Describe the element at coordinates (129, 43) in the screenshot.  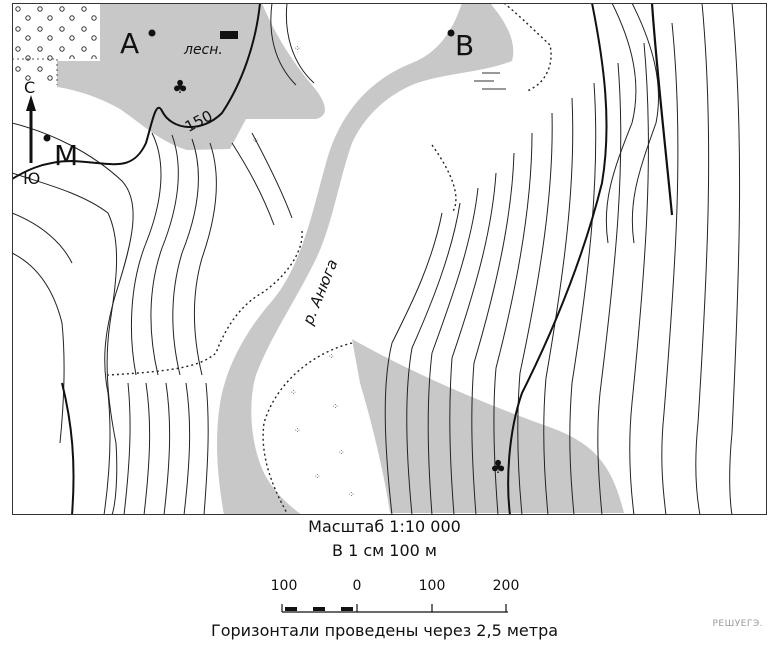
I see `point-a-label: A` at that location.